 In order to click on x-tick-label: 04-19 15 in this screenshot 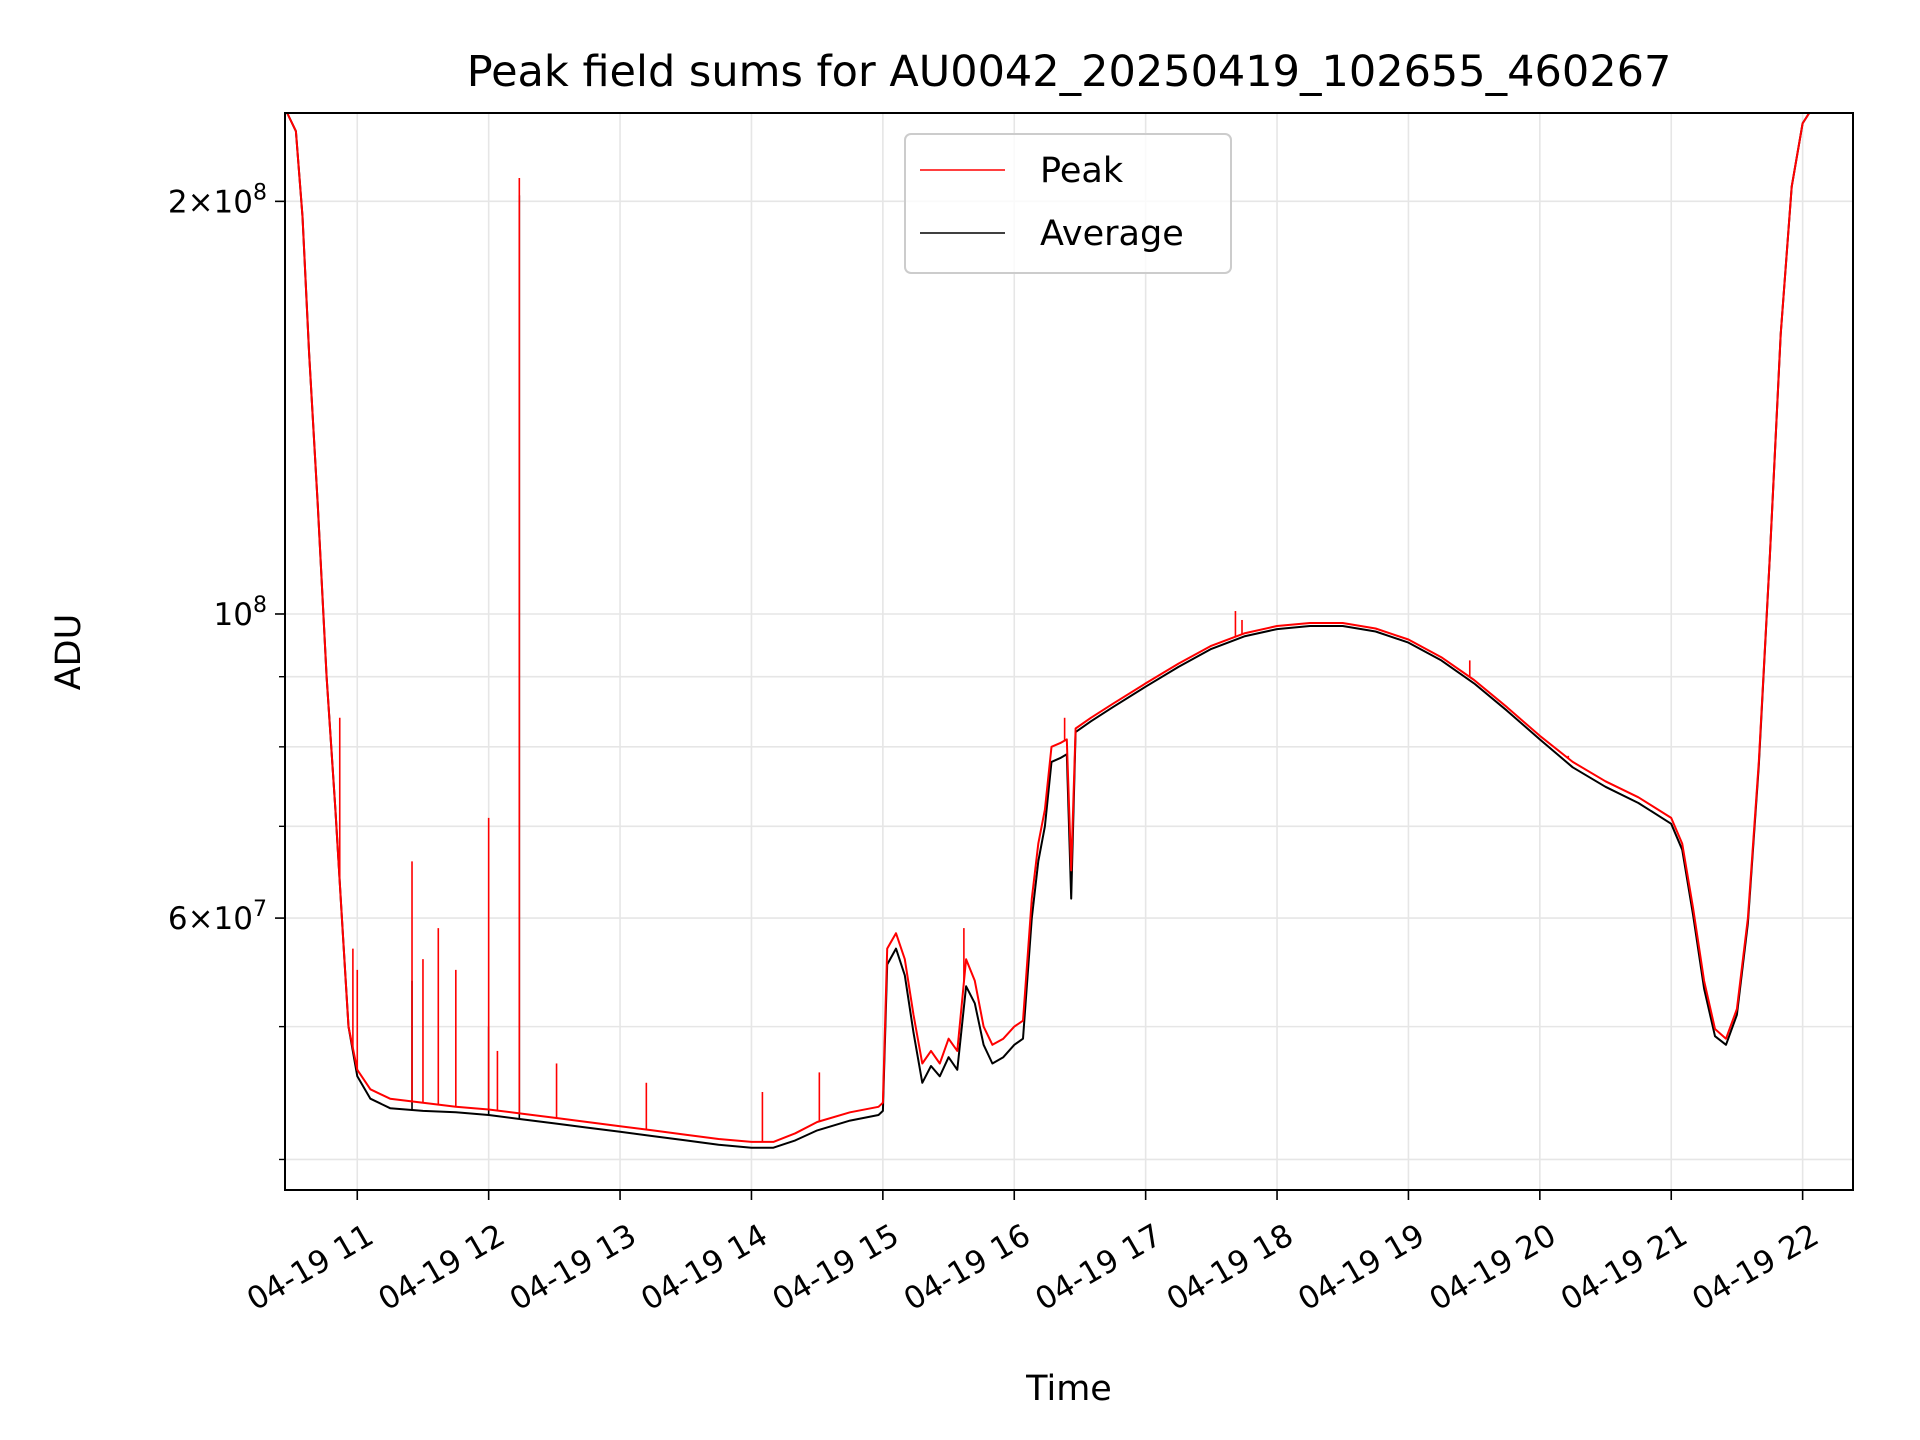, I will do `click(836, 1267)`.